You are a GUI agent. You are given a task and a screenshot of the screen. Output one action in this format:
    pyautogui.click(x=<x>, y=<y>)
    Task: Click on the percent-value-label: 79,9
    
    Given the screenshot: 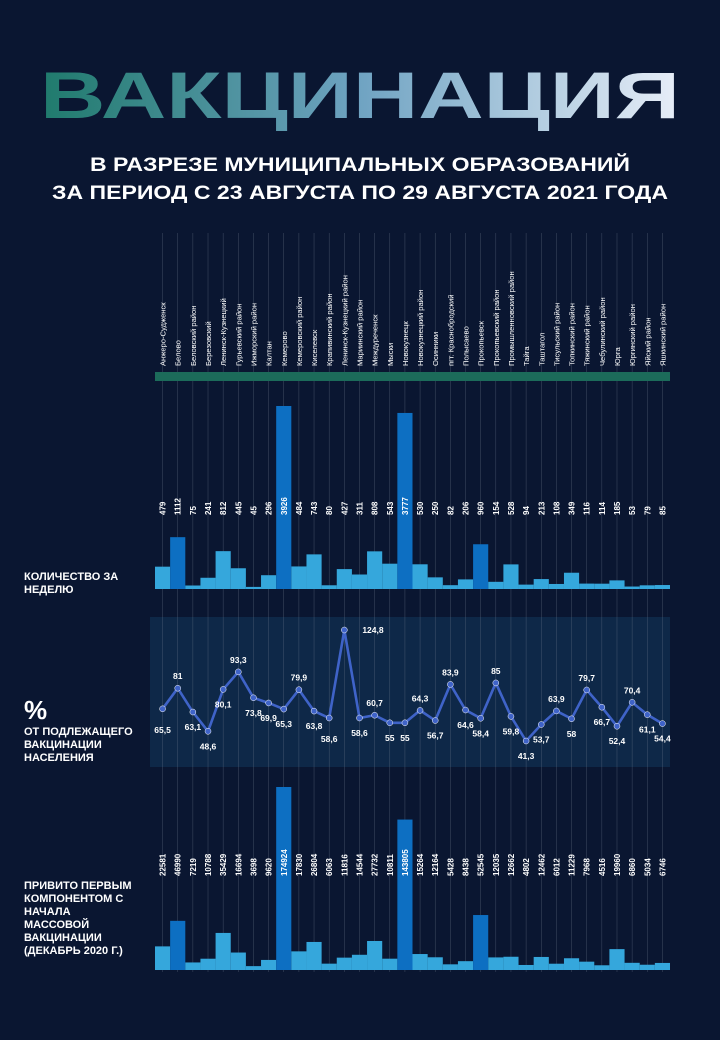 What is the action you would take?
    pyautogui.click(x=299, y=678)
    